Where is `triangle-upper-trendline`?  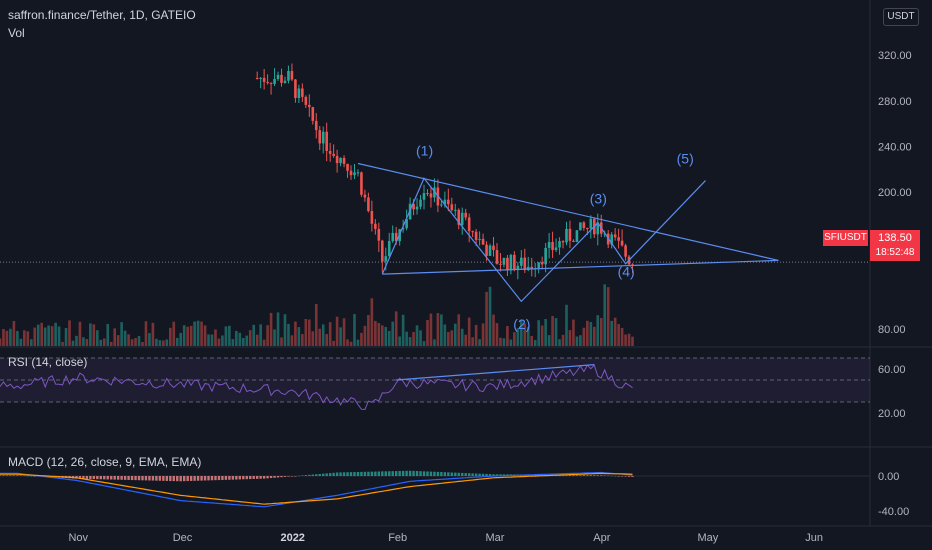 triangle-upper-trendline is located at coordinates (568, 211).